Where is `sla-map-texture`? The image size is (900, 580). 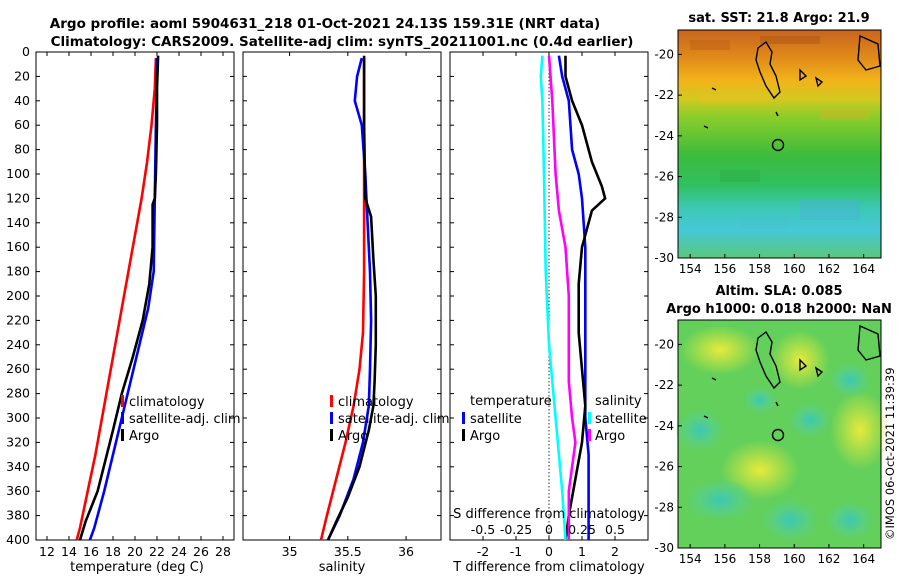
sla-map-texture is located at coordinates (782, 433).